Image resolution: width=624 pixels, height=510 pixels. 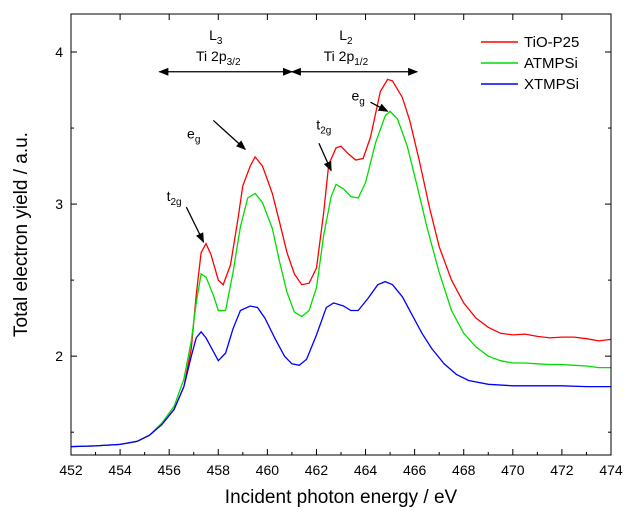 I want to click on y-tick-label: 2, so click(x=59, y=356).